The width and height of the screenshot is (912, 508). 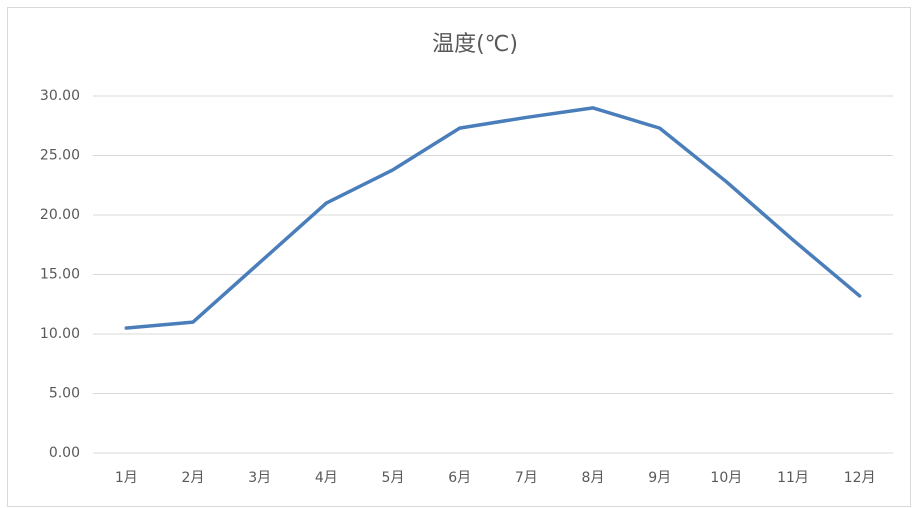 I want to click on y-tick-label: 5.00, so click(x=64, y=394).